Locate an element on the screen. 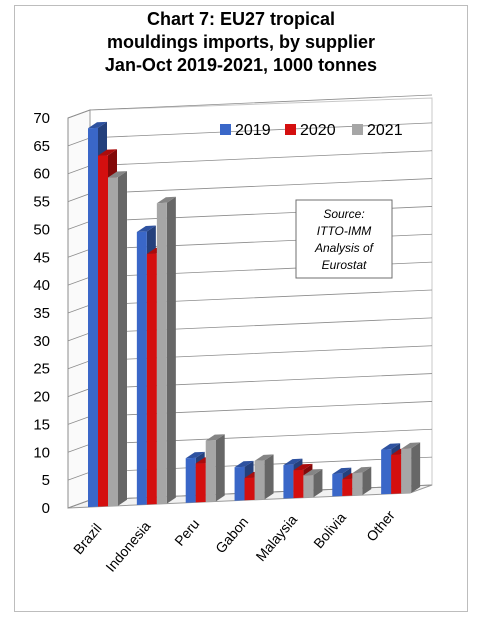 This screenshot has width=482, height=621. legend-swatch-2019 is located at coordinates (225, 129).